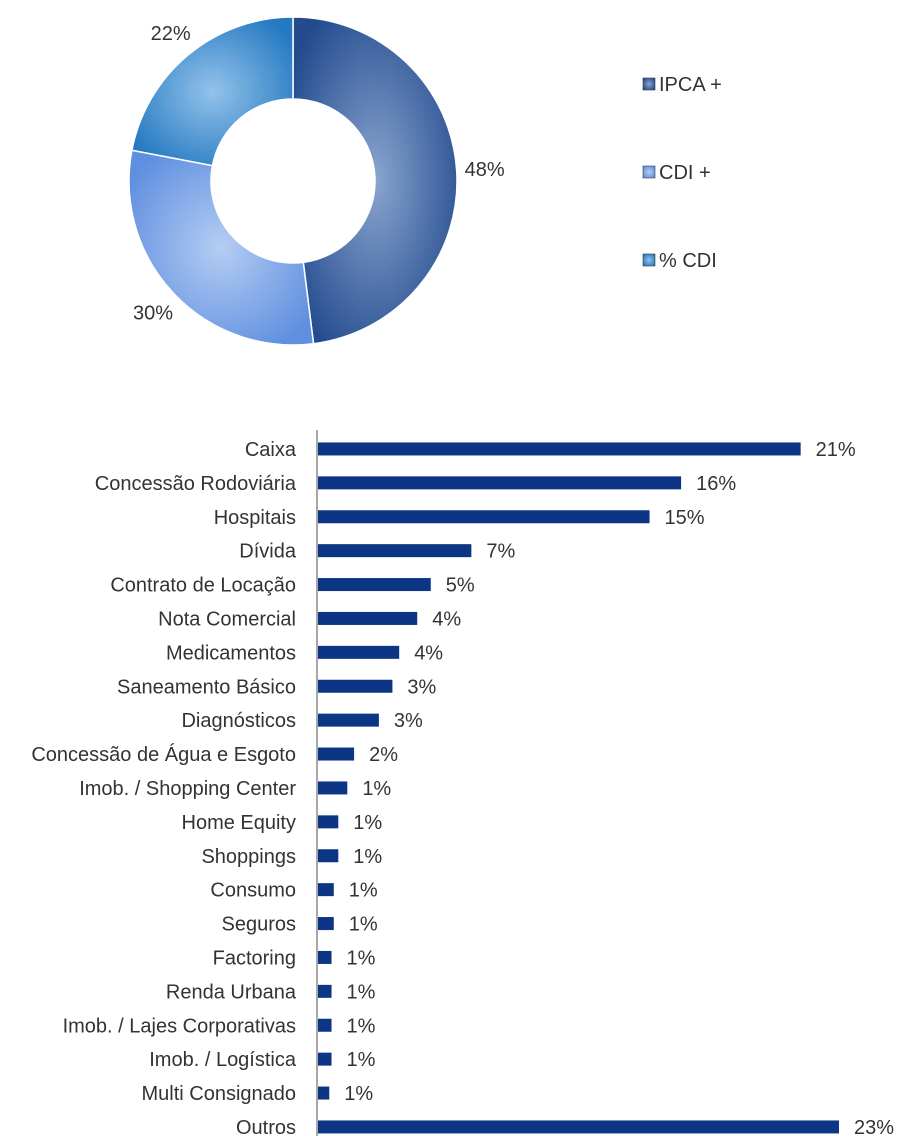 The height and width of the screenshot is (1136, 904). What do you see at coordinates (248, 857) in the screenshot?
I see `category-label: Shoppings` at bounding box center [248, 857].